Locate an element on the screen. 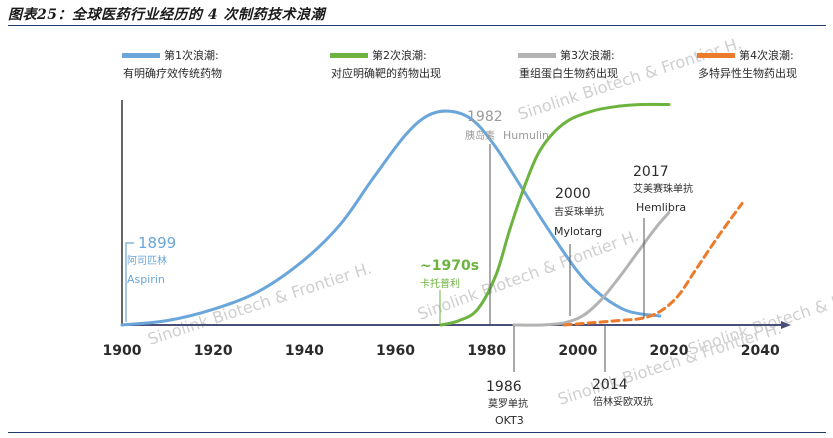 The height and width of the screenshot is (438, 833). x-tick-1940: 1940 is located at coordinates (304, 351).